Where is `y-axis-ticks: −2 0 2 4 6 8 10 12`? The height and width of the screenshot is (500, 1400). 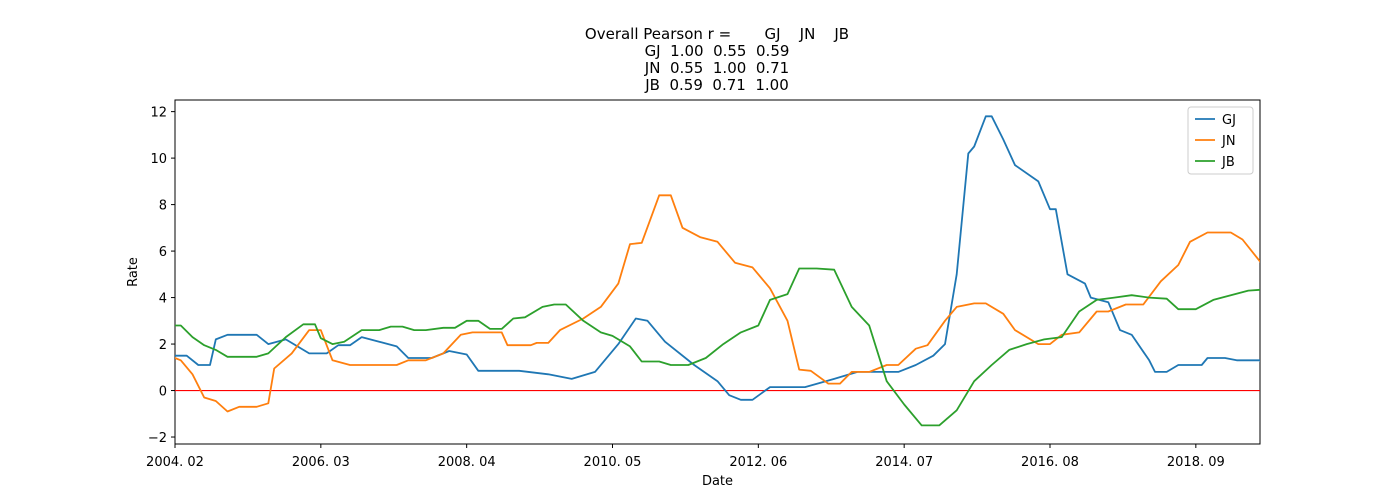 y-axis-ticks: −2 0 2 4 6 8 10 12 is located at coordinates (161, 276).